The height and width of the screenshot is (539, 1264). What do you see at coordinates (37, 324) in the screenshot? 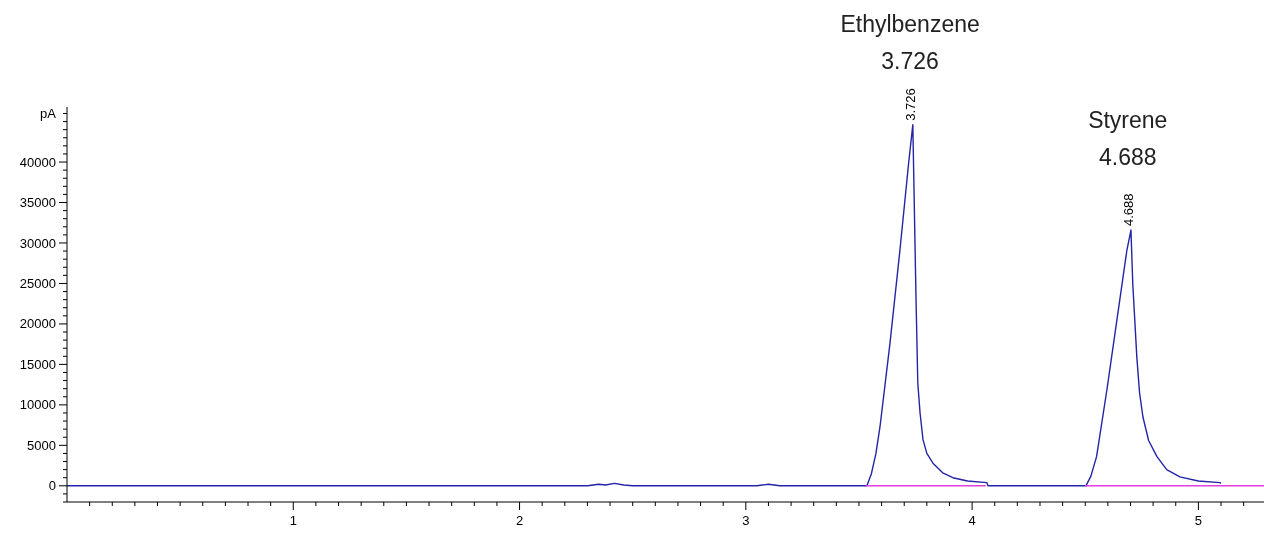
I see `y-tick-label: 20000` at bounding box center [37, 324].